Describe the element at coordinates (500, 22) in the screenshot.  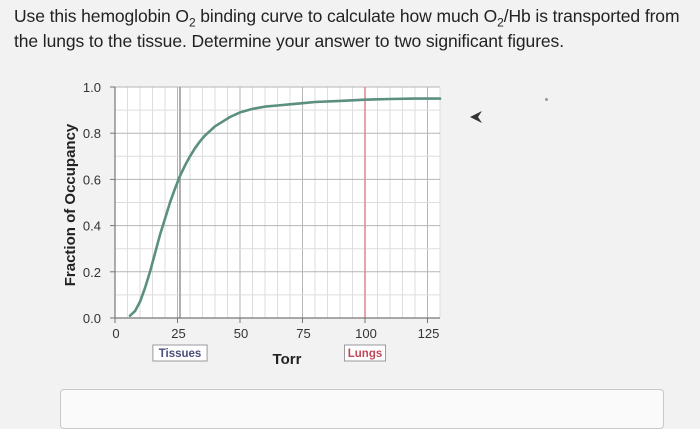
I see `question-subscript-2: 2` at that location.